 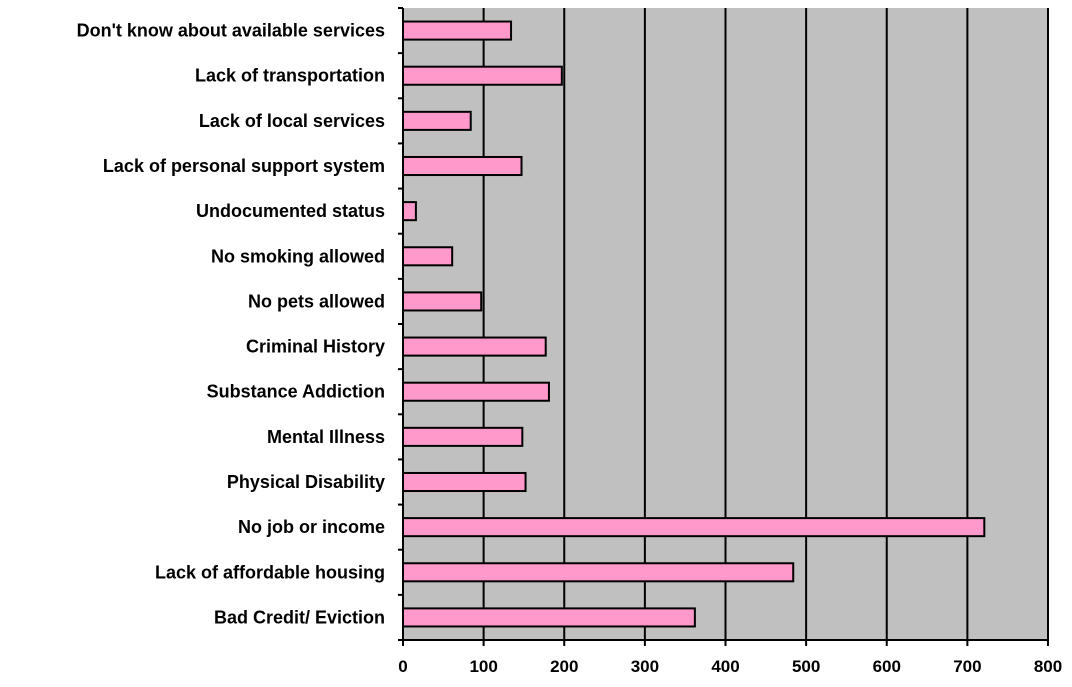 I want to click on x-tick-label: 600, so click(x=887, y=666).